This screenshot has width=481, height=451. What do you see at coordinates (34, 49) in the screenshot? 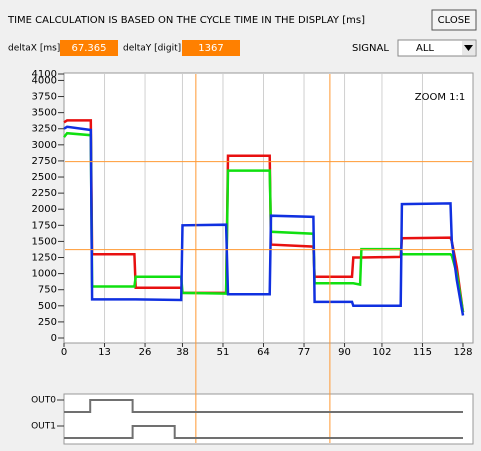
I see `delta-x-label: deltaX [ms]` at bounding box center [34, 49].